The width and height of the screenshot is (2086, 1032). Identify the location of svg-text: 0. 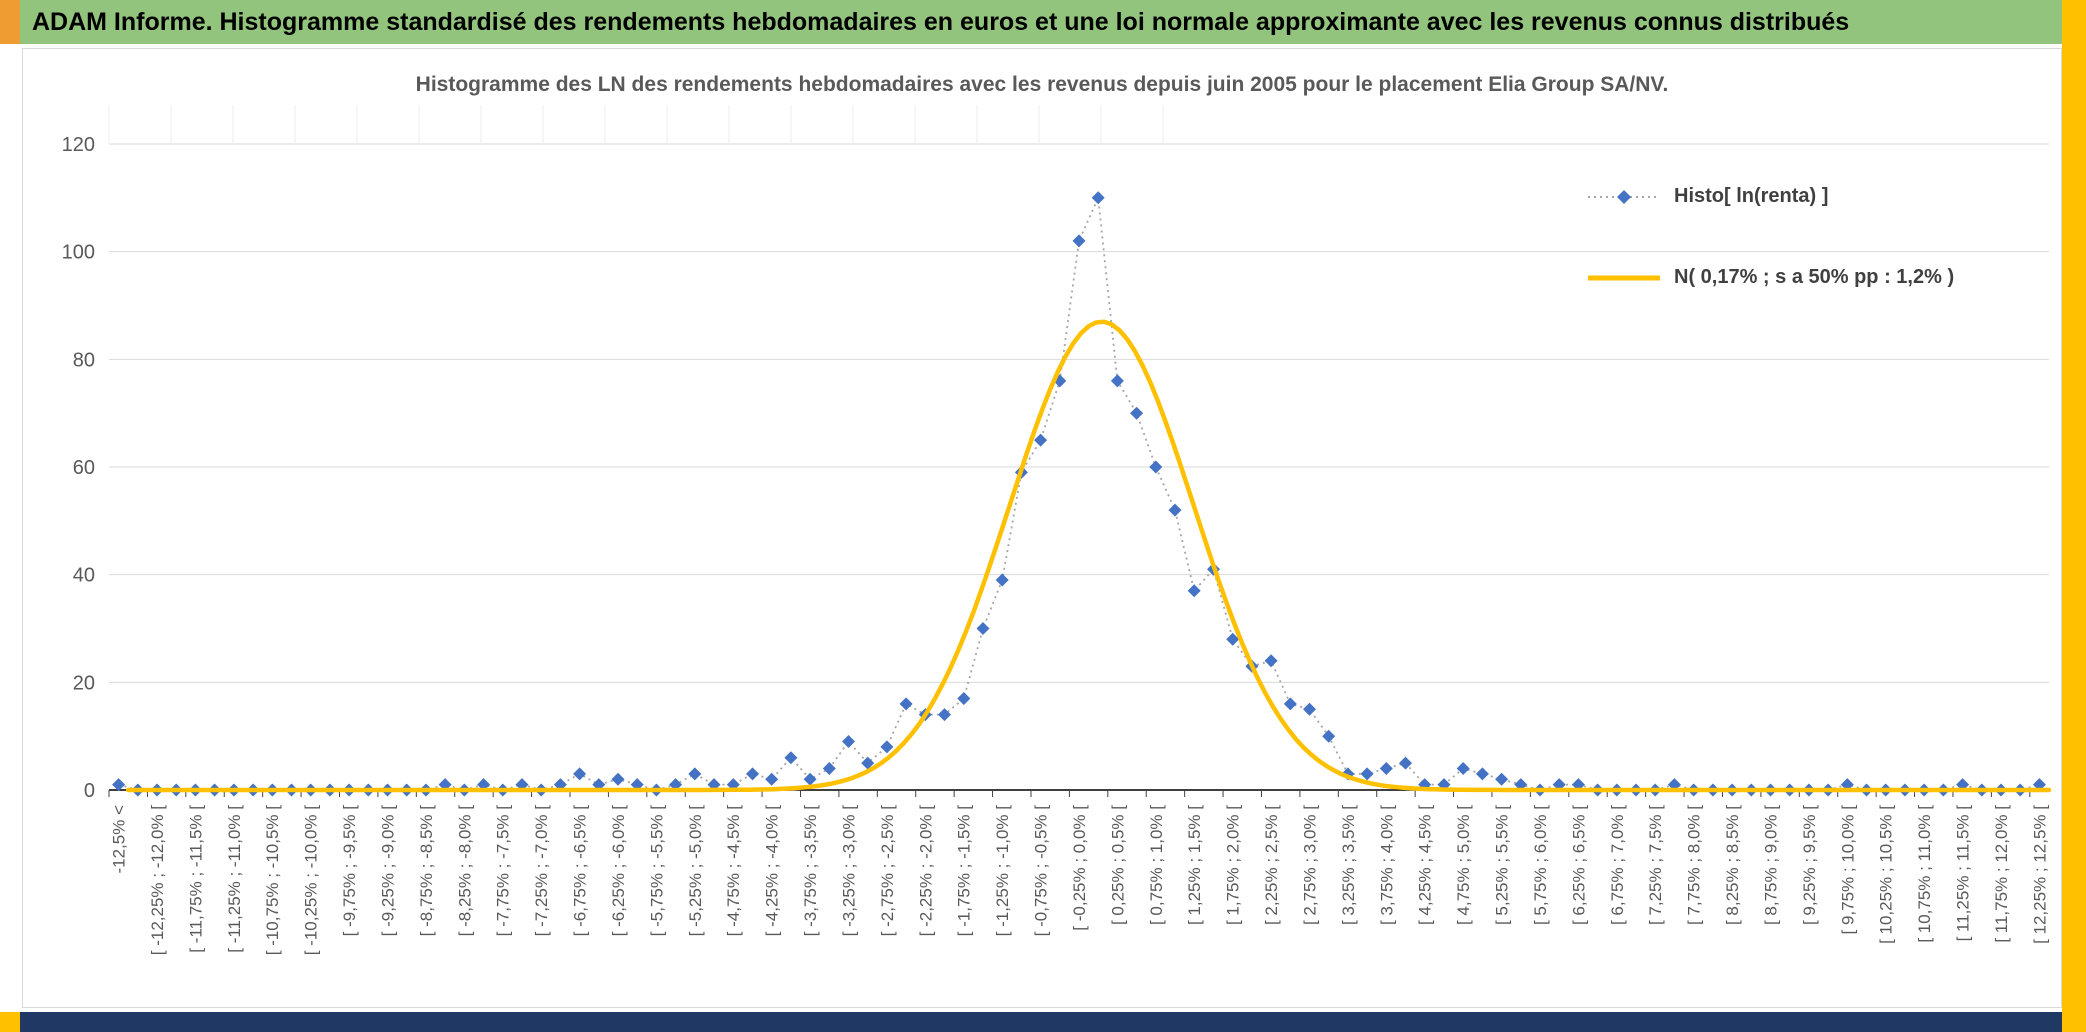
(89, 791).